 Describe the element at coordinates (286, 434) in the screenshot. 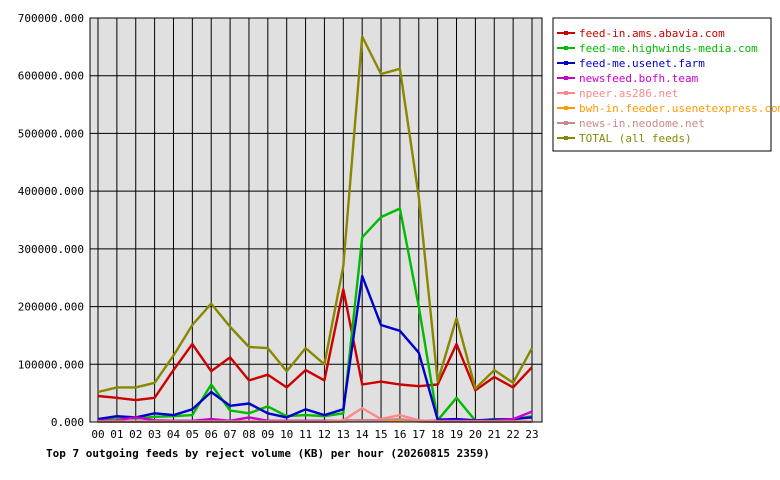

I see `x-tick-label: 10` at that location.